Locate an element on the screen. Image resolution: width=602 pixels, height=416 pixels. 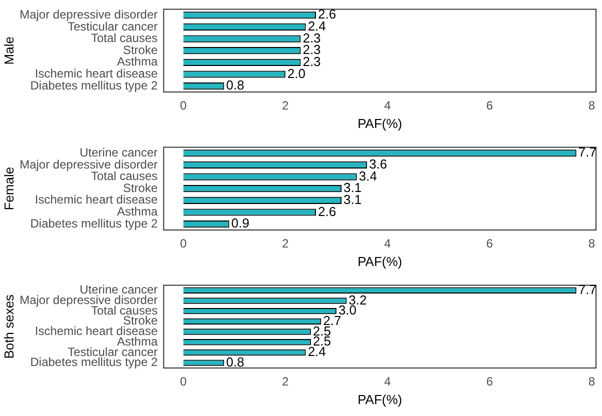
y-tick-label: Testicular cancer is located at coordinates (113, 26).